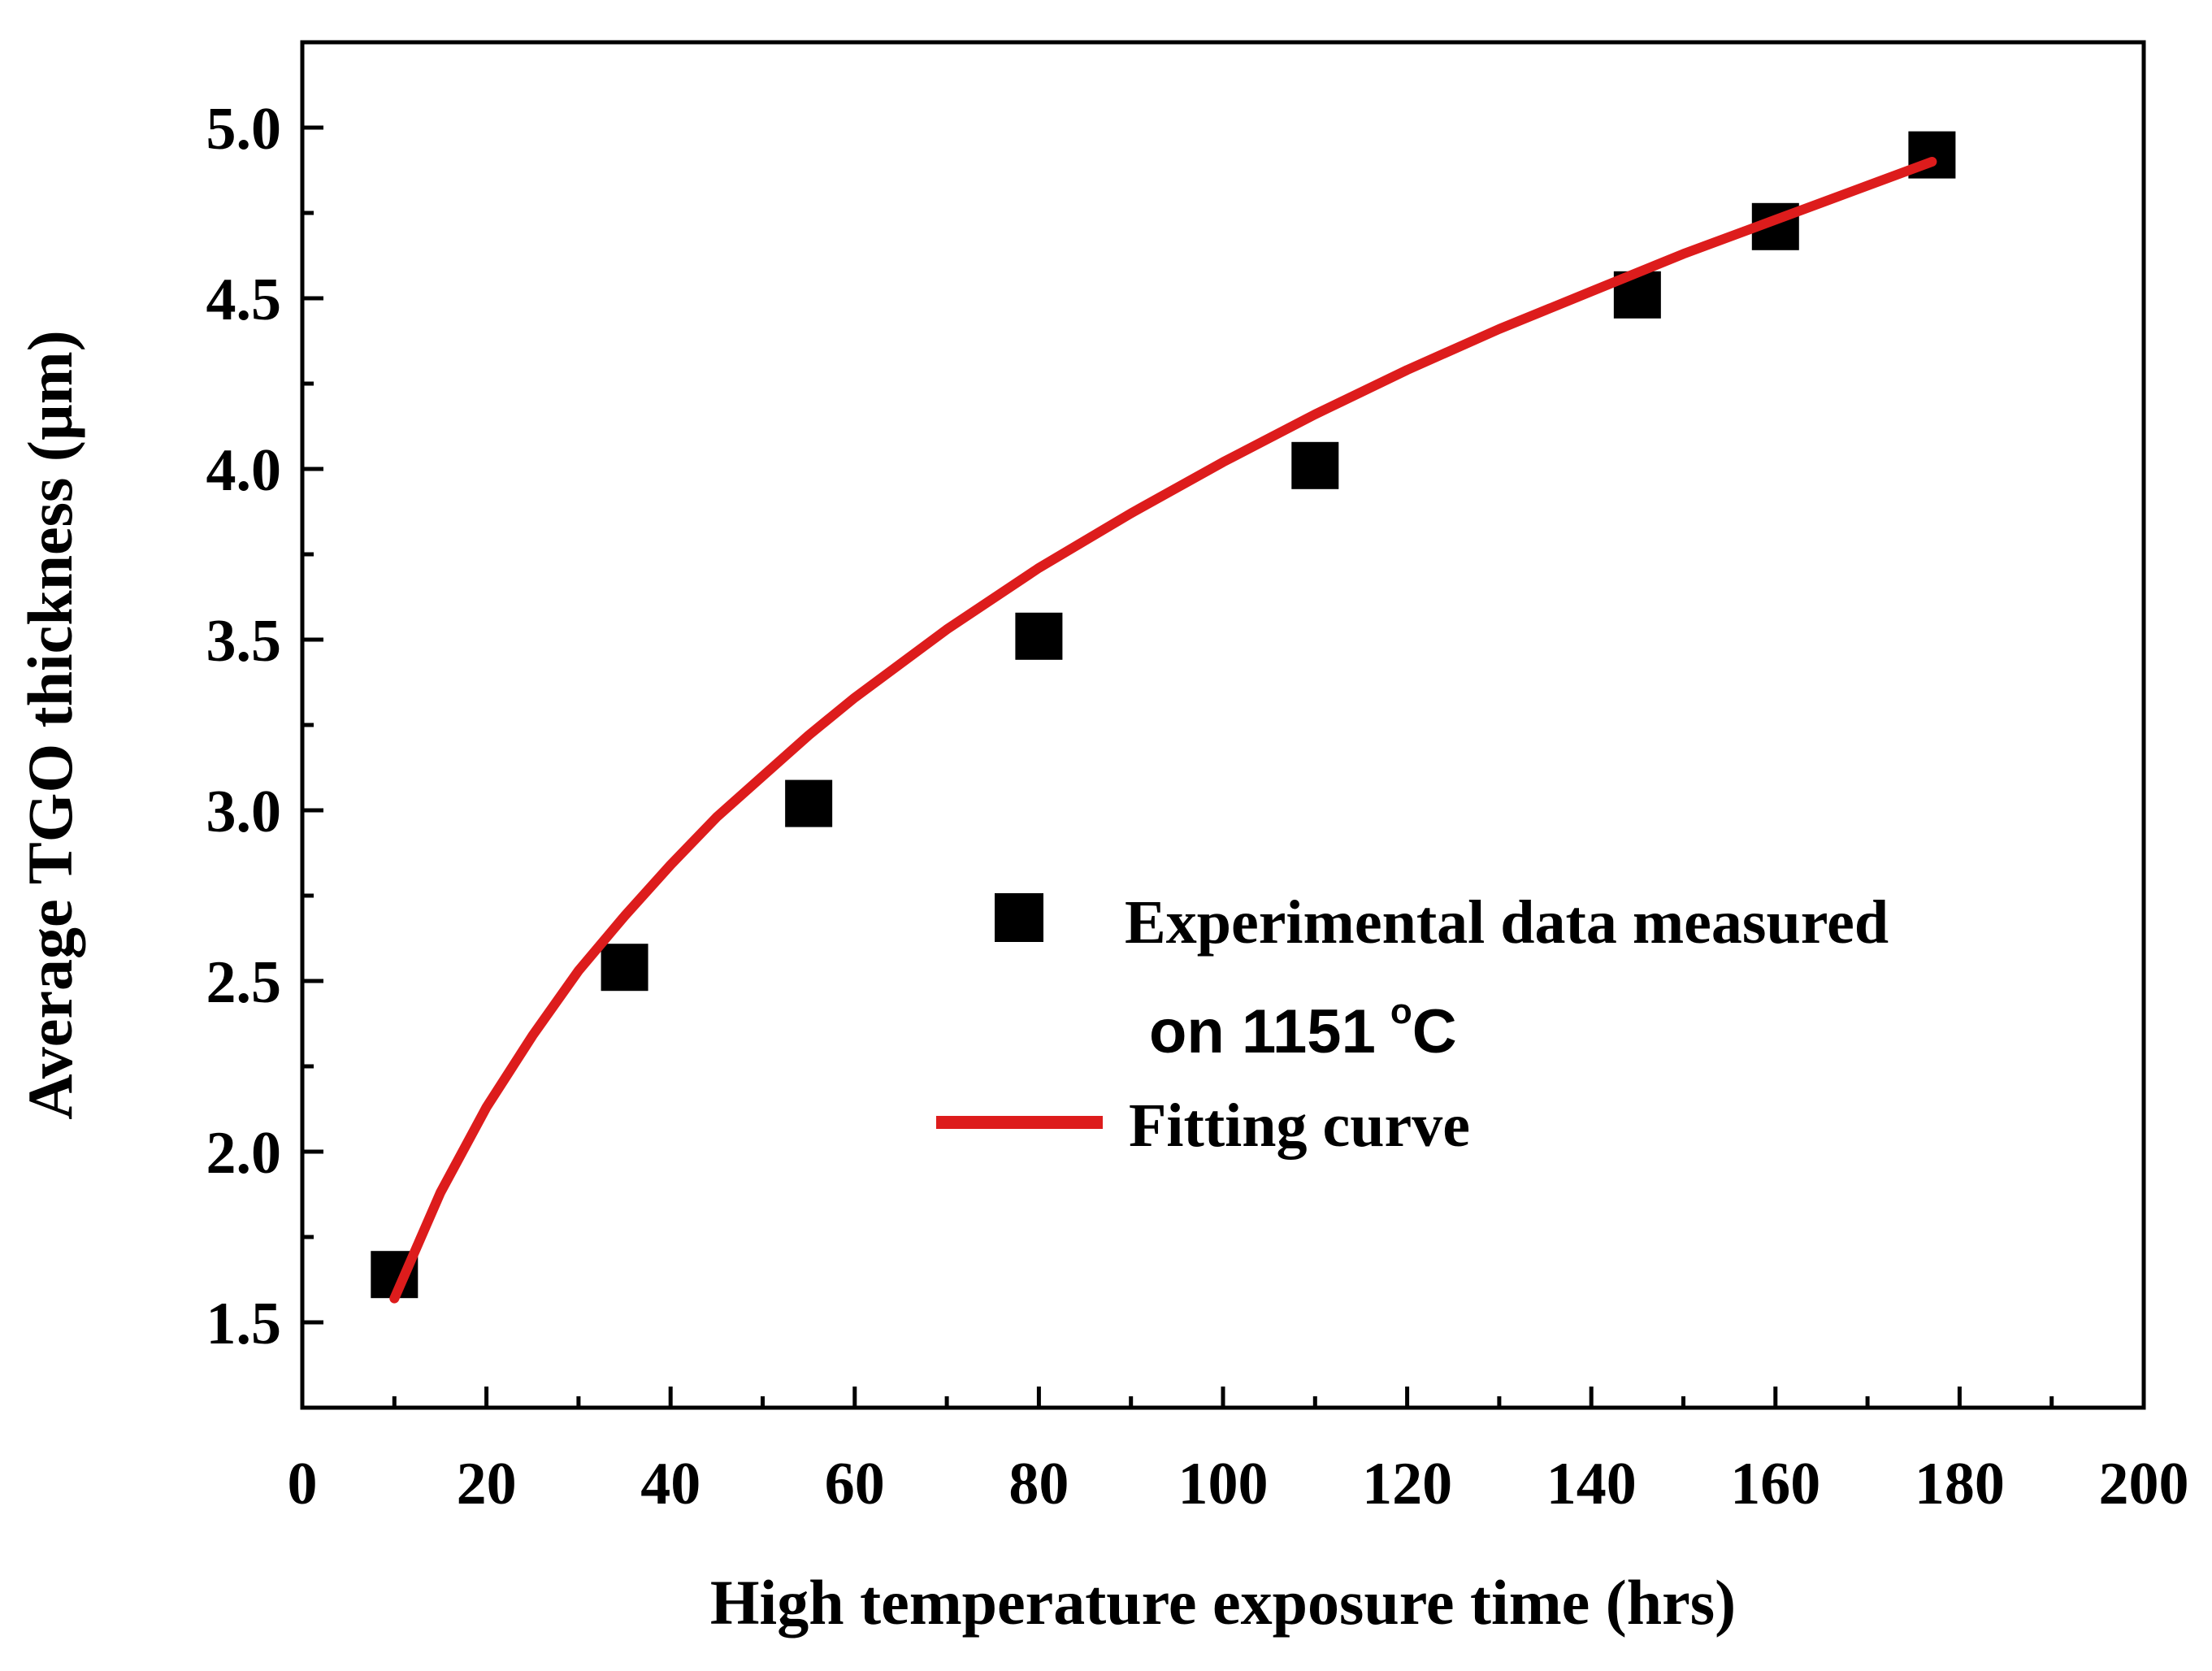  I want to click on x-tick-label: 120, so click(1407, 1484).